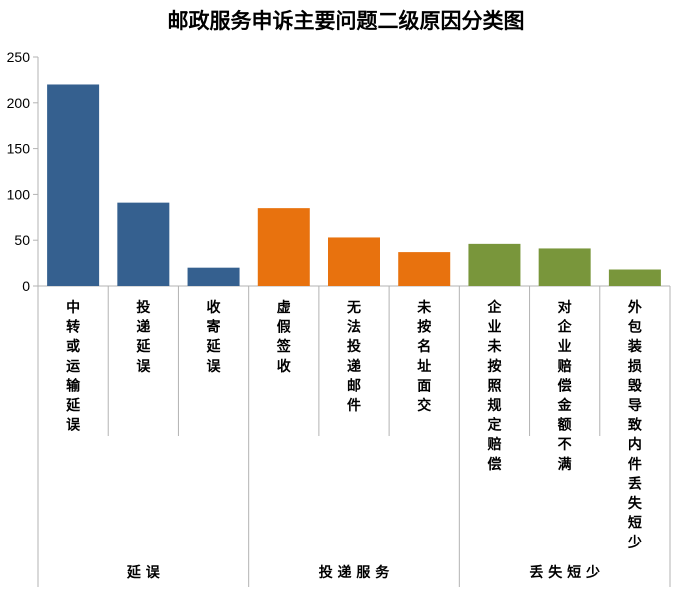 This screenshot has width=693, height=607. What do you see at coordinates (19, 103) in the screenshot?
I see `y-tick-label: 200` at bounding box center [19, 103].